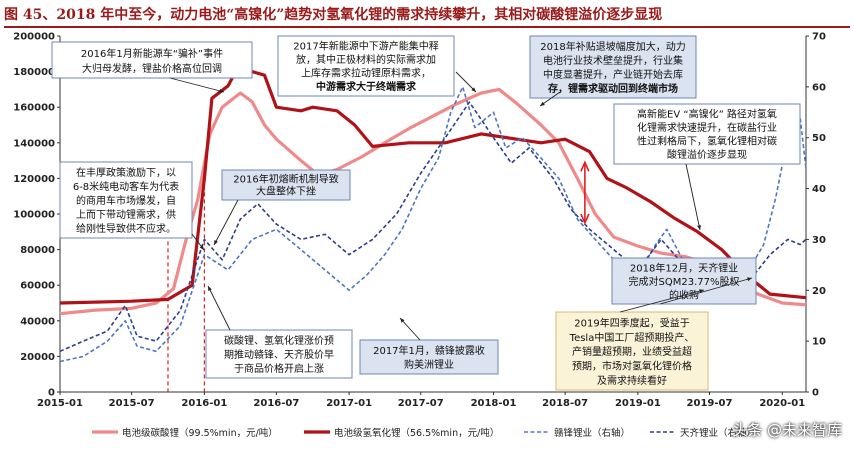  Describe the element at coordinates (34, 143) in the screenshot. I see `y-left-tick-label: 140000` at that location.